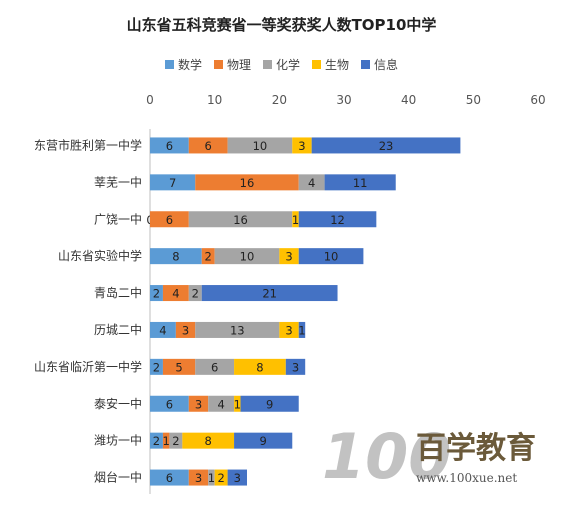 The image size is (563, 510). I want to click on x-tick-label: 20, so click(279, 100).